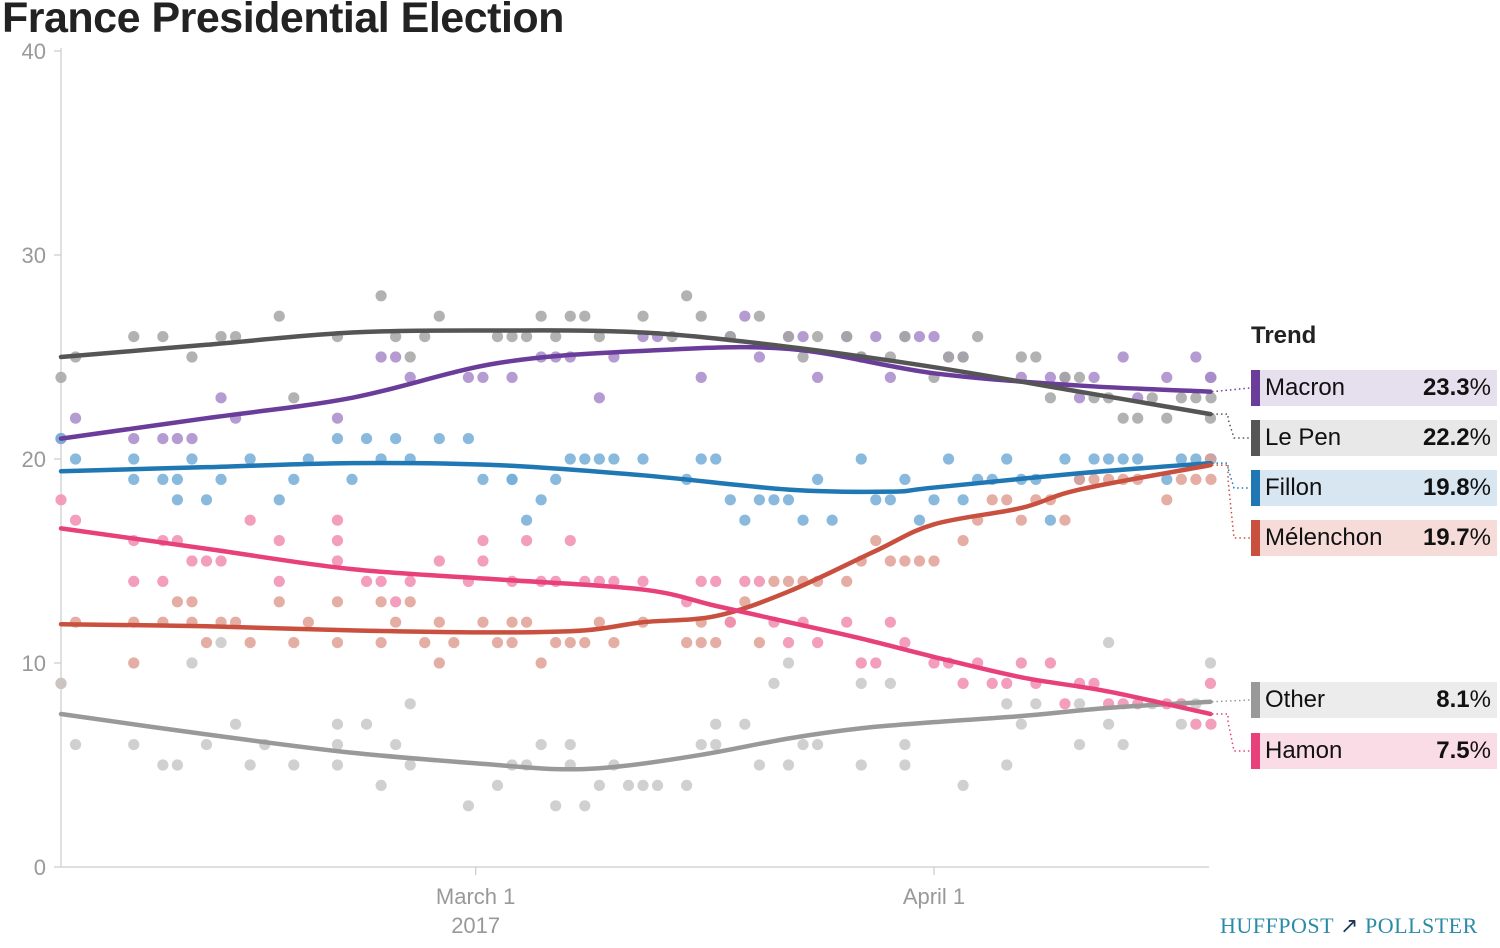 Image resolution: width=1500 pixels, height=948 pixels. Describe the element at coordinates (1231, 475) in the screenshot. I see `leader-fillon` at that location.